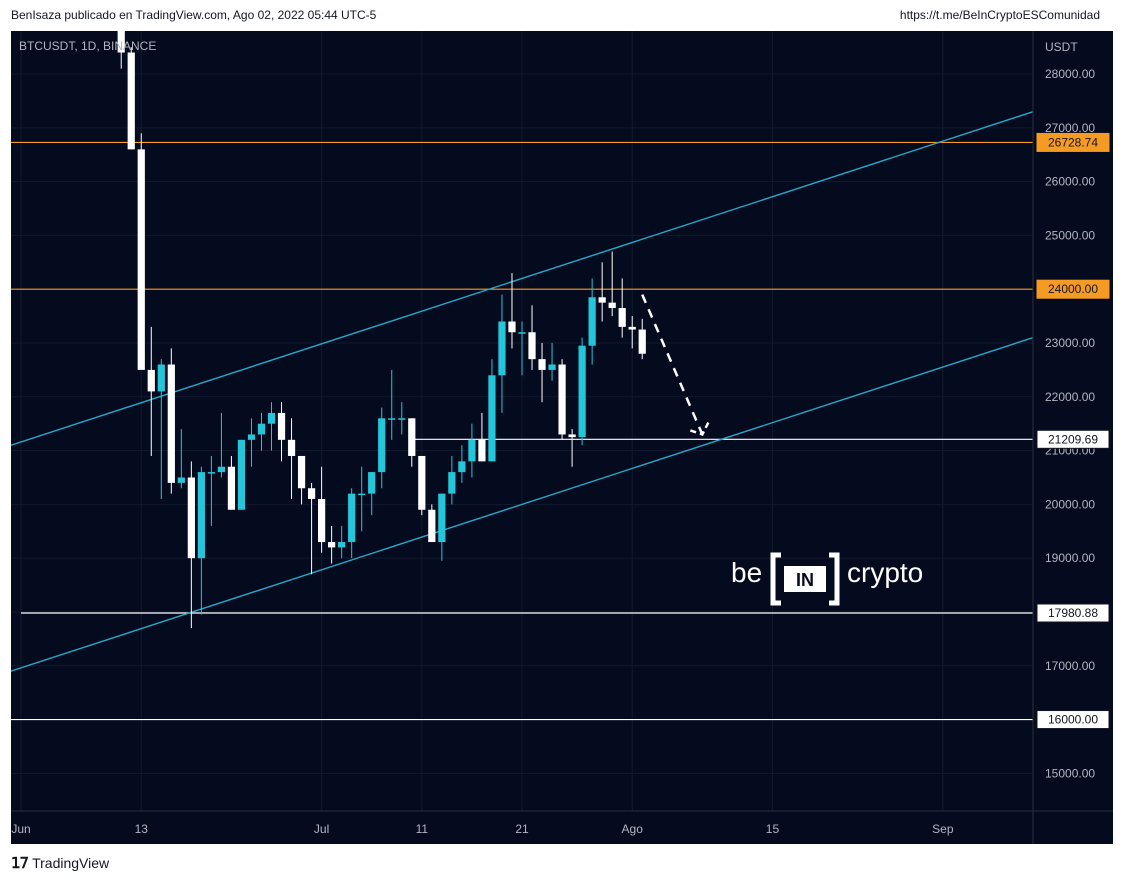 The image size is (1125, 884). What do you see at coordinates (1073, 289) in the screenshot?
I see `orange-resistance-lower-label: 24000.00` at bounding box center [1073, 289].